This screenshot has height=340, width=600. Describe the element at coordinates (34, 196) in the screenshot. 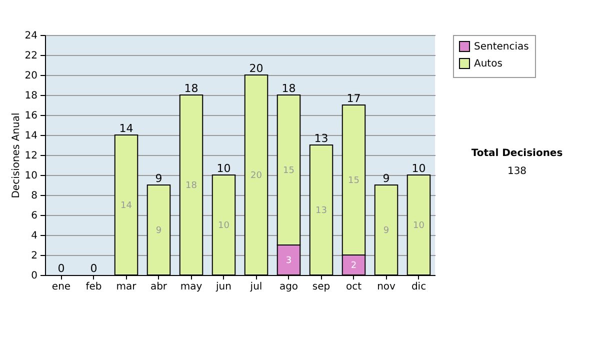

I see `y-tick-label: 8` at that location.